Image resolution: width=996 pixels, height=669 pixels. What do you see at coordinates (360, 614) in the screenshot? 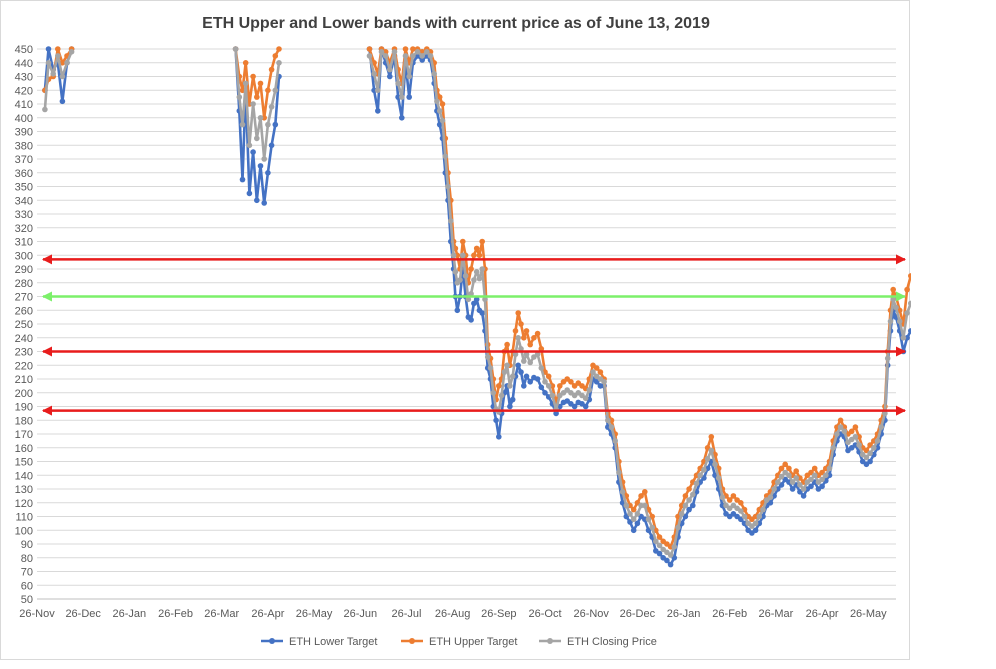
I see `x-tick-label: 26-Jun` at bounding box center [360, 614].